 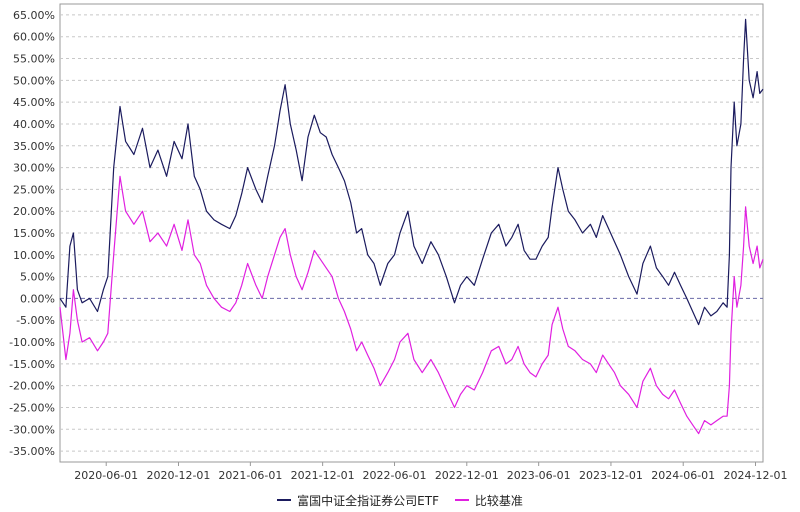 I want to click on legend-swatch-benchmark, so click(x=461, y=500).